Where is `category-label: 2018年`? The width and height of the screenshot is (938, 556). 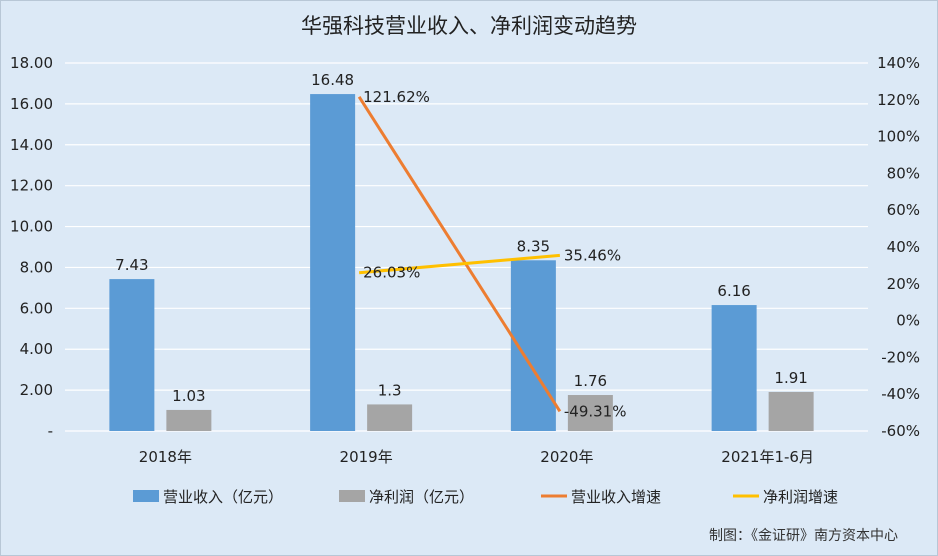 category-label: 2018年 is located at coordinates (165, 457).